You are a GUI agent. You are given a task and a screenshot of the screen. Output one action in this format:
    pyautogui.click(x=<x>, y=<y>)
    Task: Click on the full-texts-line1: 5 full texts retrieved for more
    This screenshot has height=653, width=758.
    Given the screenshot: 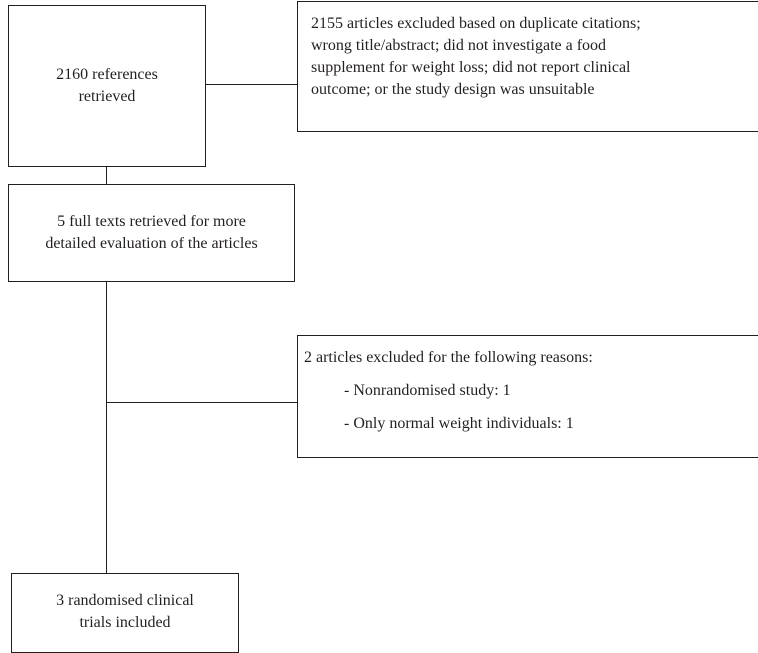 What is the action you would take?
    pyautogui.click(x=151, y=221)
    